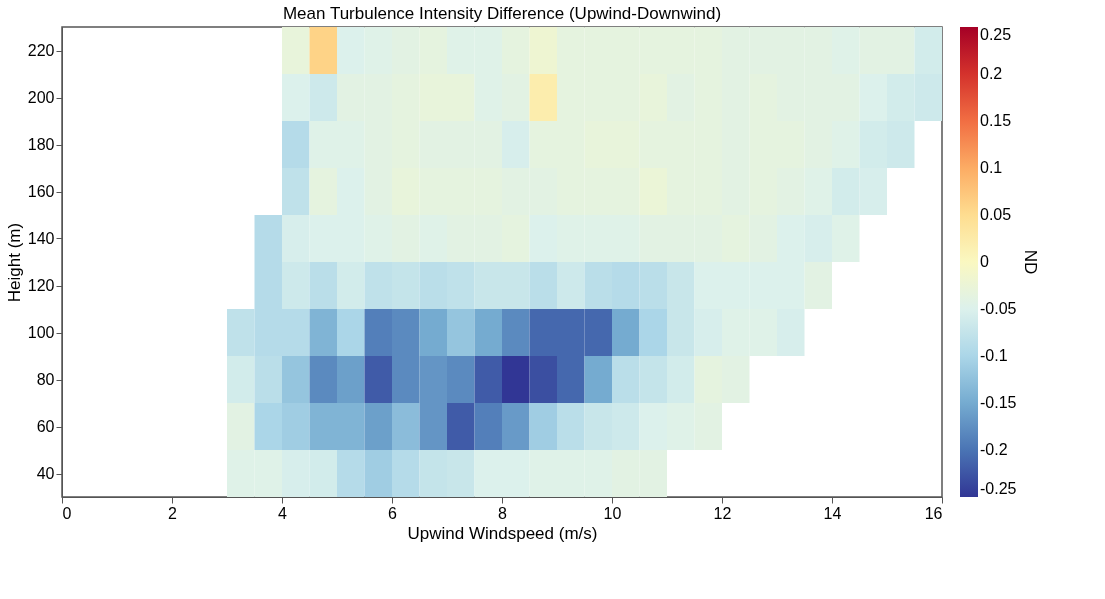 This screenshot has height=599, width=1105. I want to click on x-axis-title: Upwind Windspeed (m/s), so click(502, 533).